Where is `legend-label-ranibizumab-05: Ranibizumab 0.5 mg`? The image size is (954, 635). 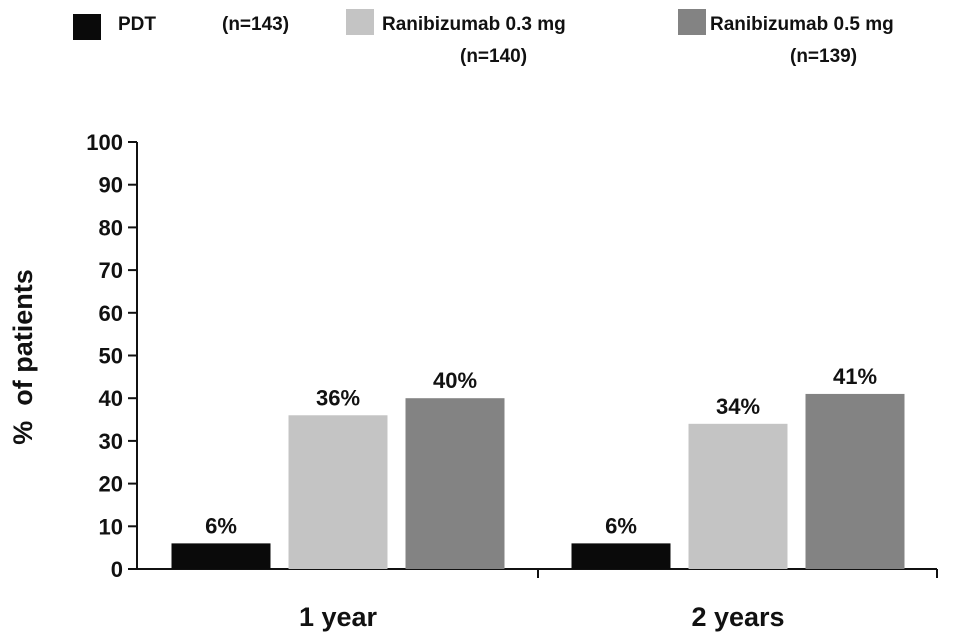 legend-label-ranibizumab-05: Ranibizumab 0.5 mg is located at coordinates (802, 24).